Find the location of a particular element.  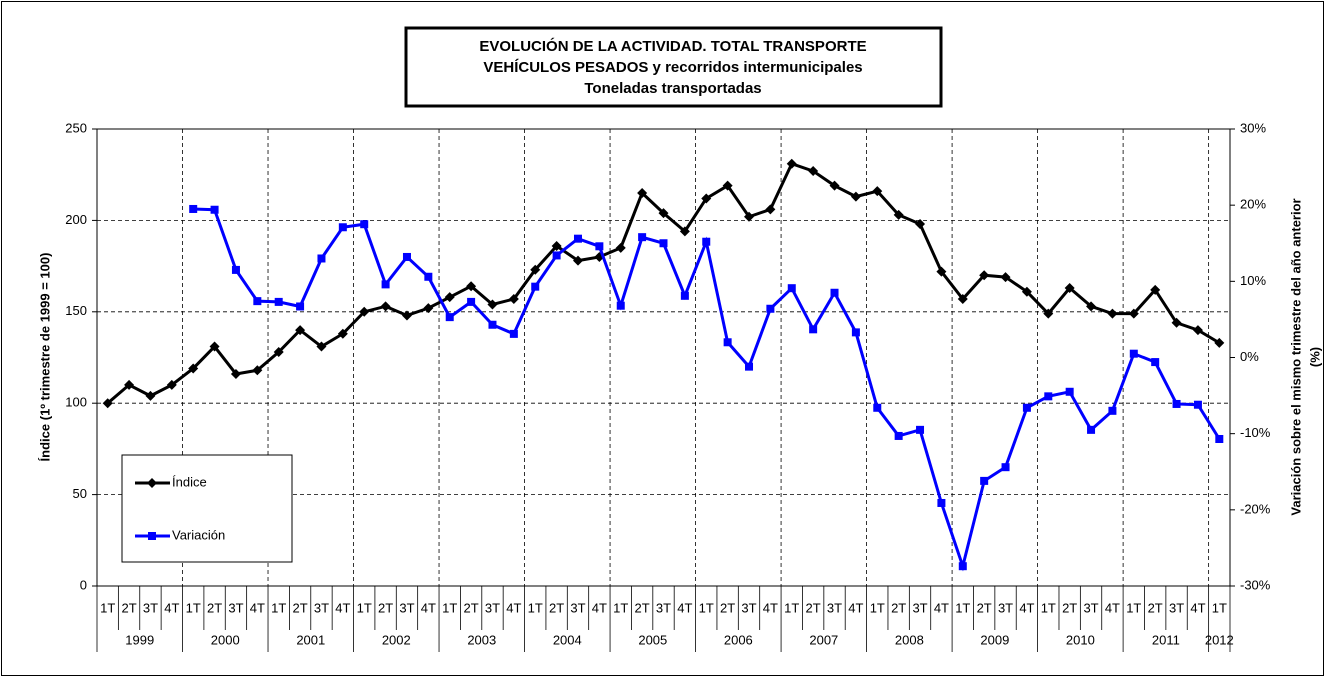

x-group-label: 2003 is located at coordinates (481, 639).